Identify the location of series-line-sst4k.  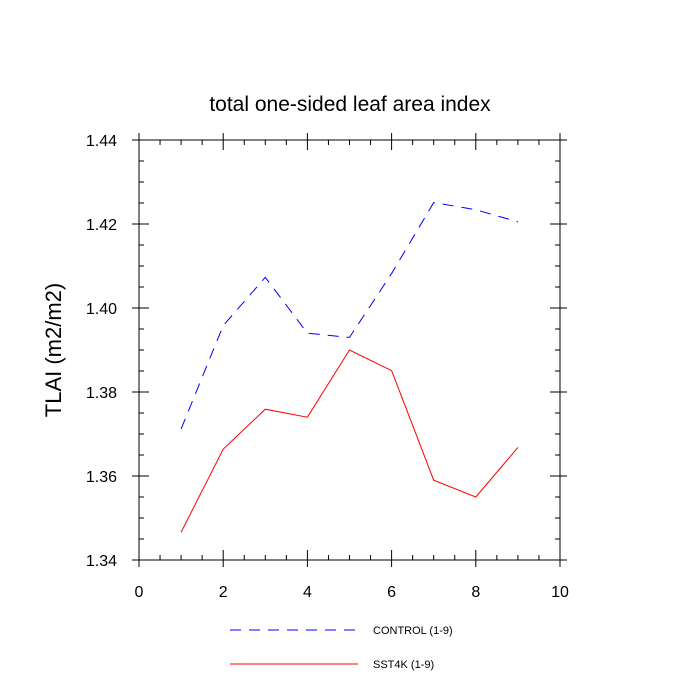
(349, 441).